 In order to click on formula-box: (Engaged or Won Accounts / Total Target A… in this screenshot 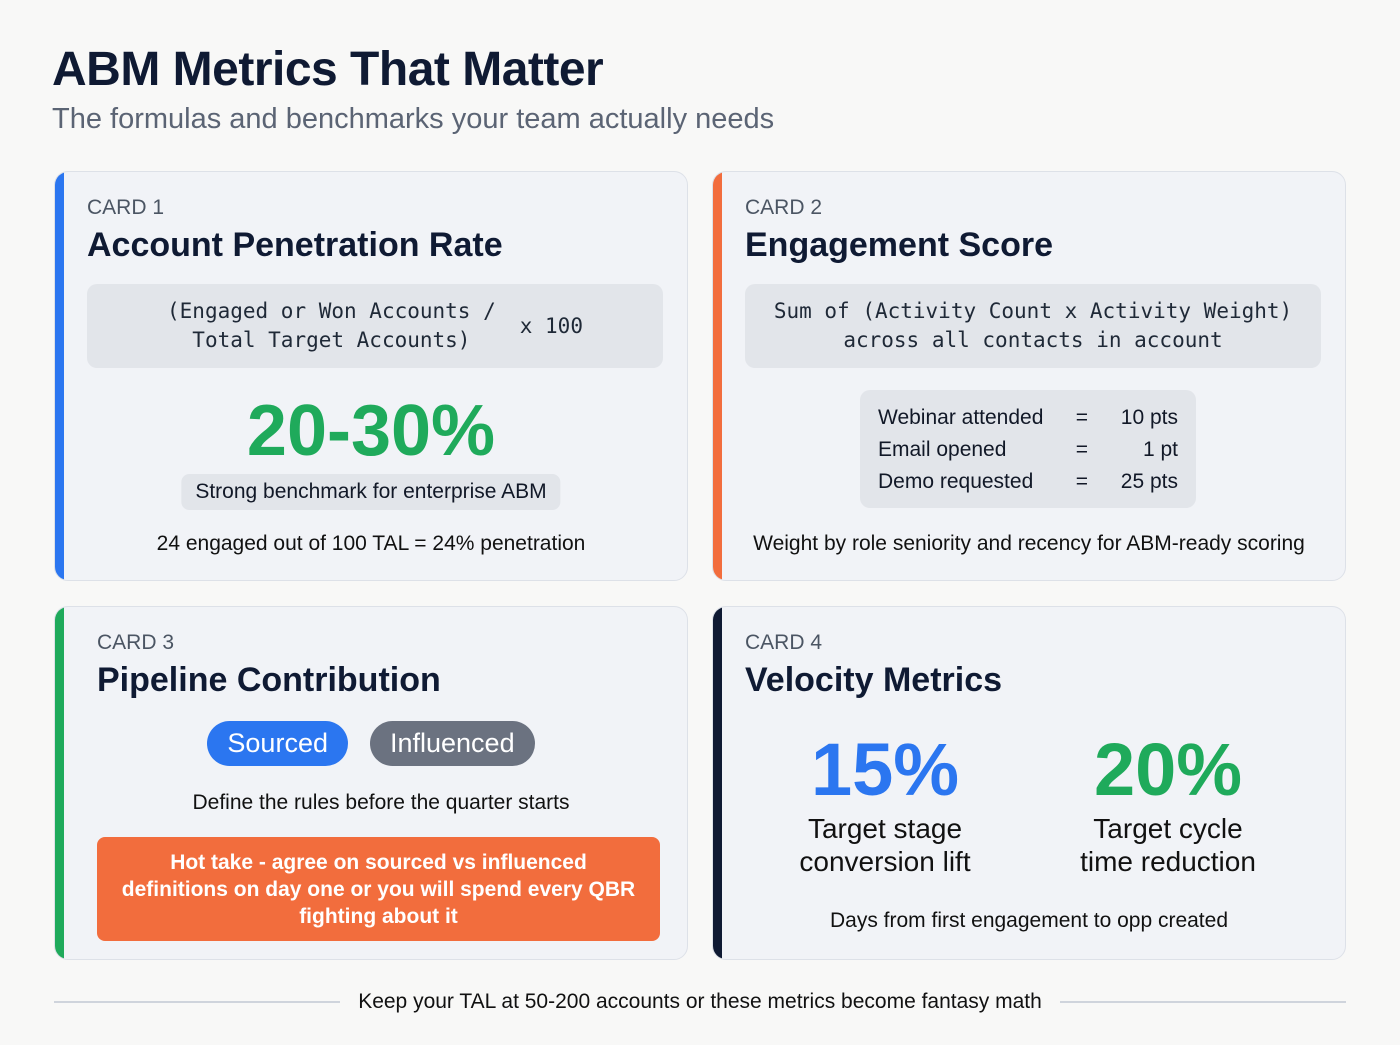, I will do `click(375, 326)`.